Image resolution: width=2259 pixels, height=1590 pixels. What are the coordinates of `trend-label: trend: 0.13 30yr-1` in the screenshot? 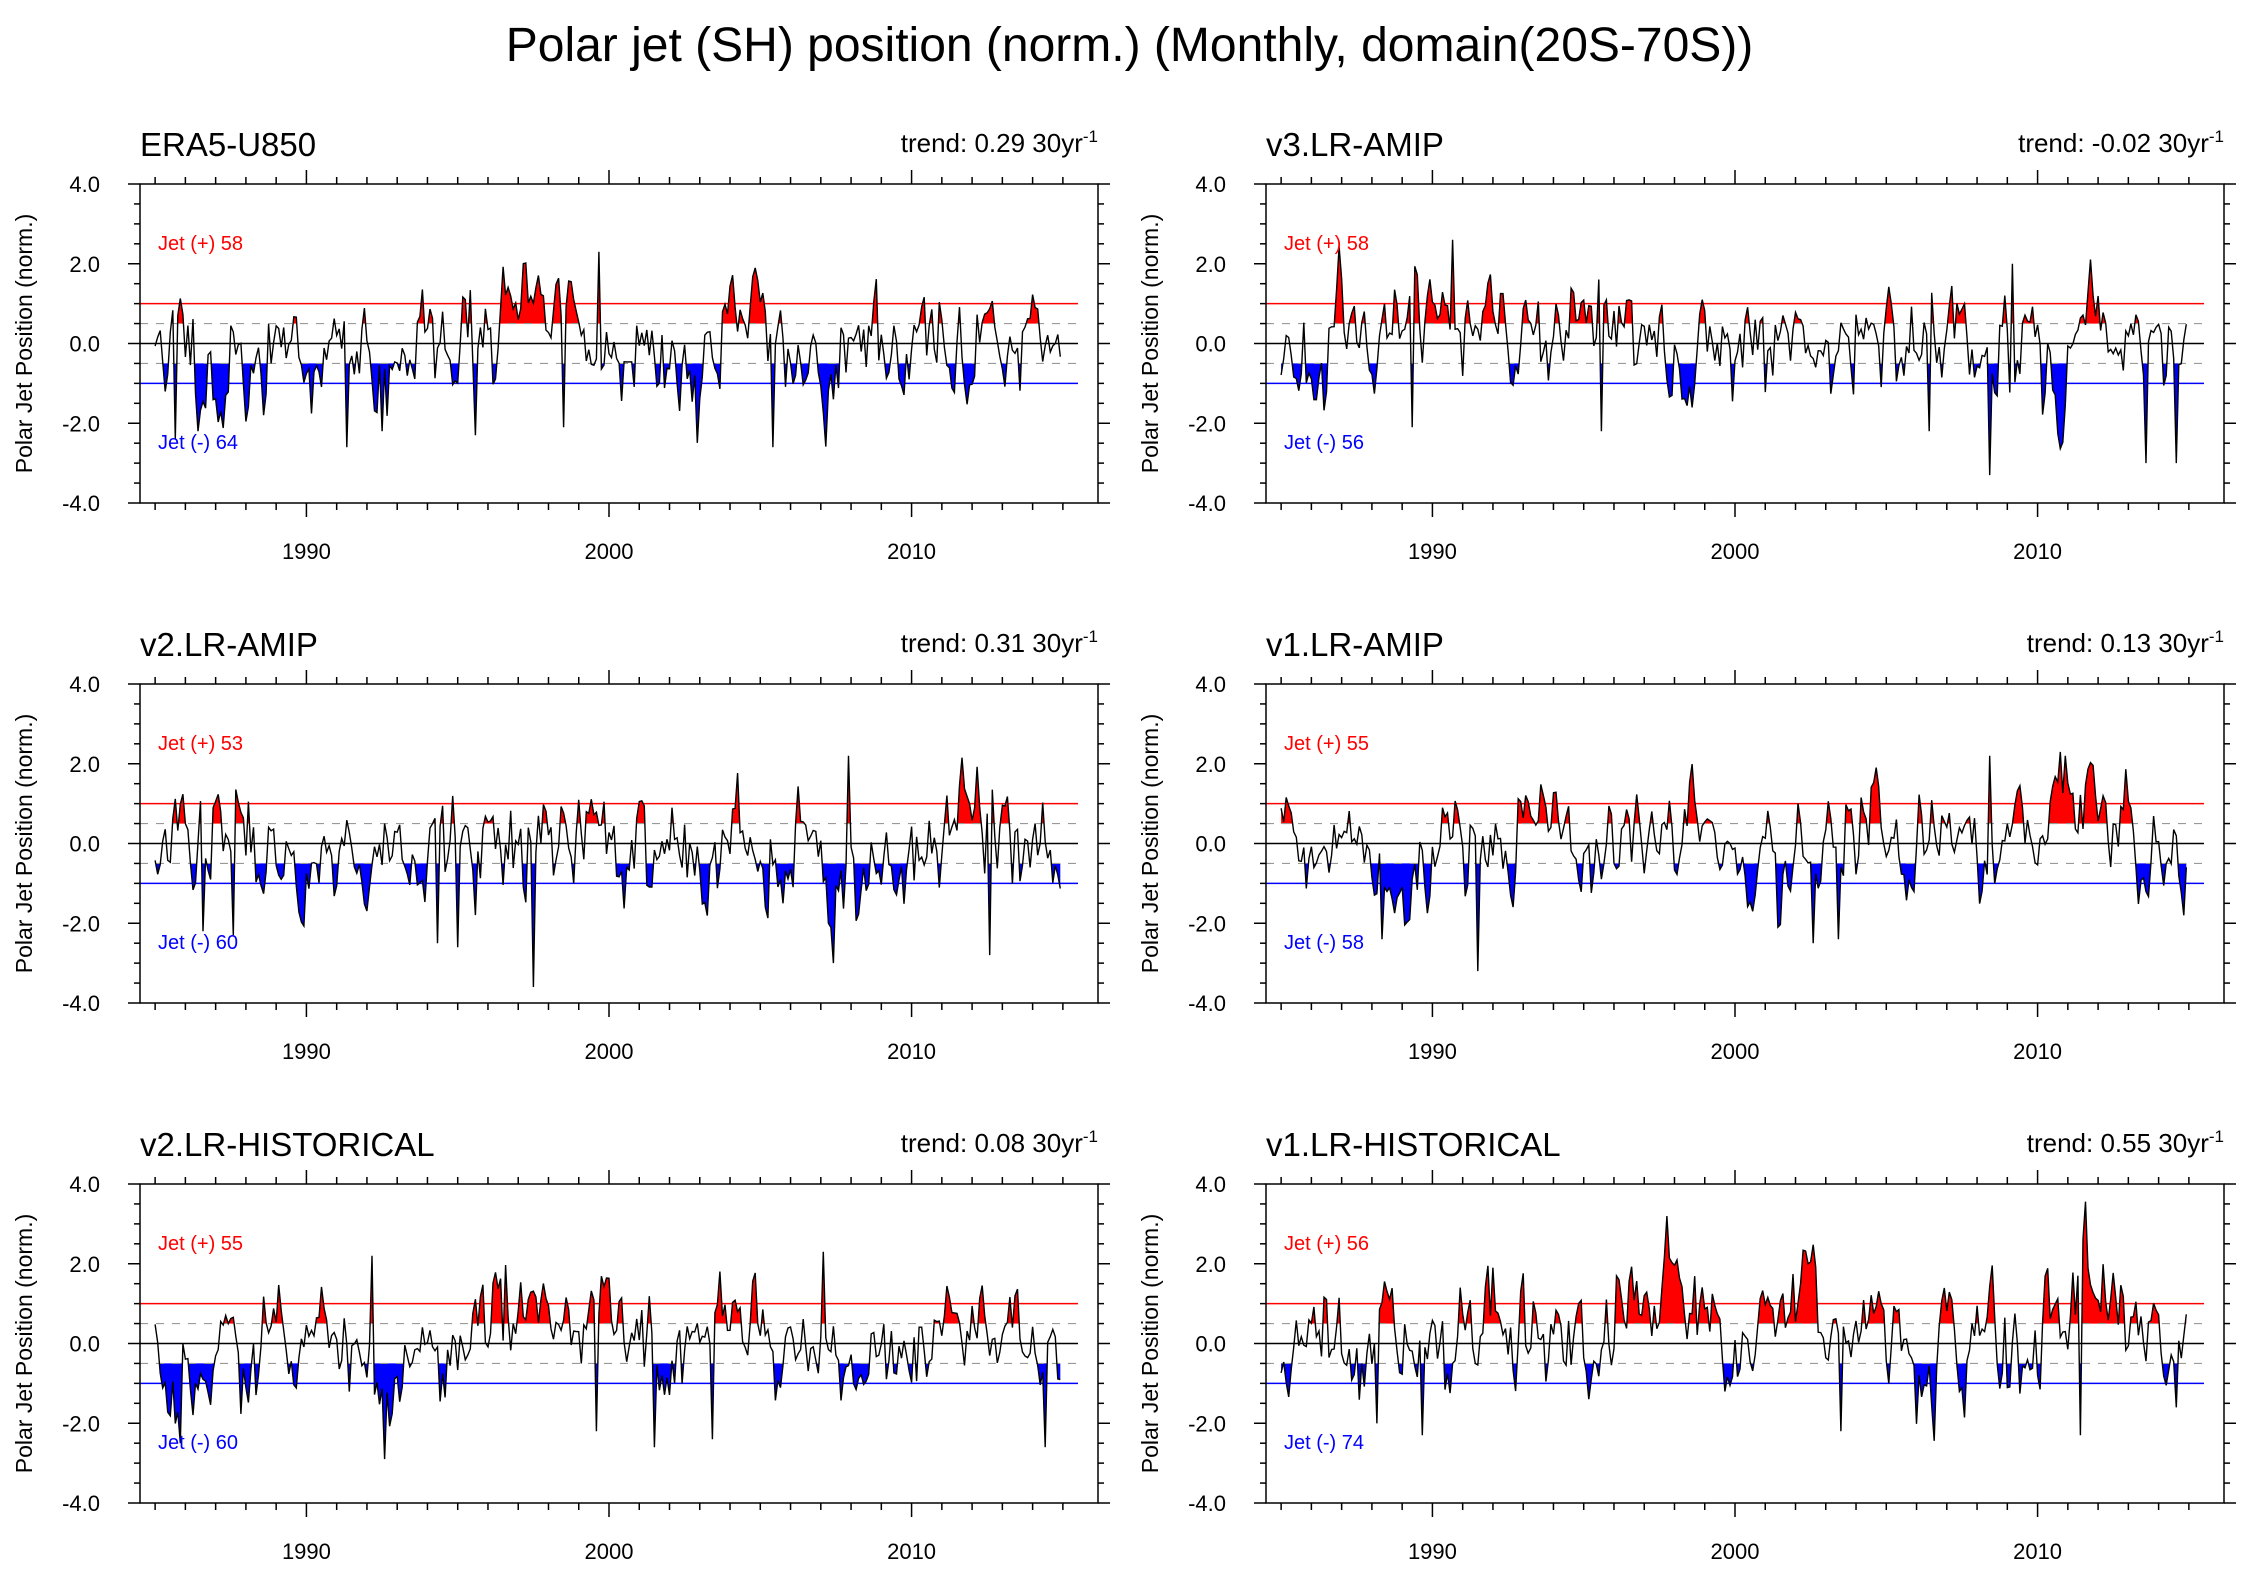 It's located at (2125, 642).